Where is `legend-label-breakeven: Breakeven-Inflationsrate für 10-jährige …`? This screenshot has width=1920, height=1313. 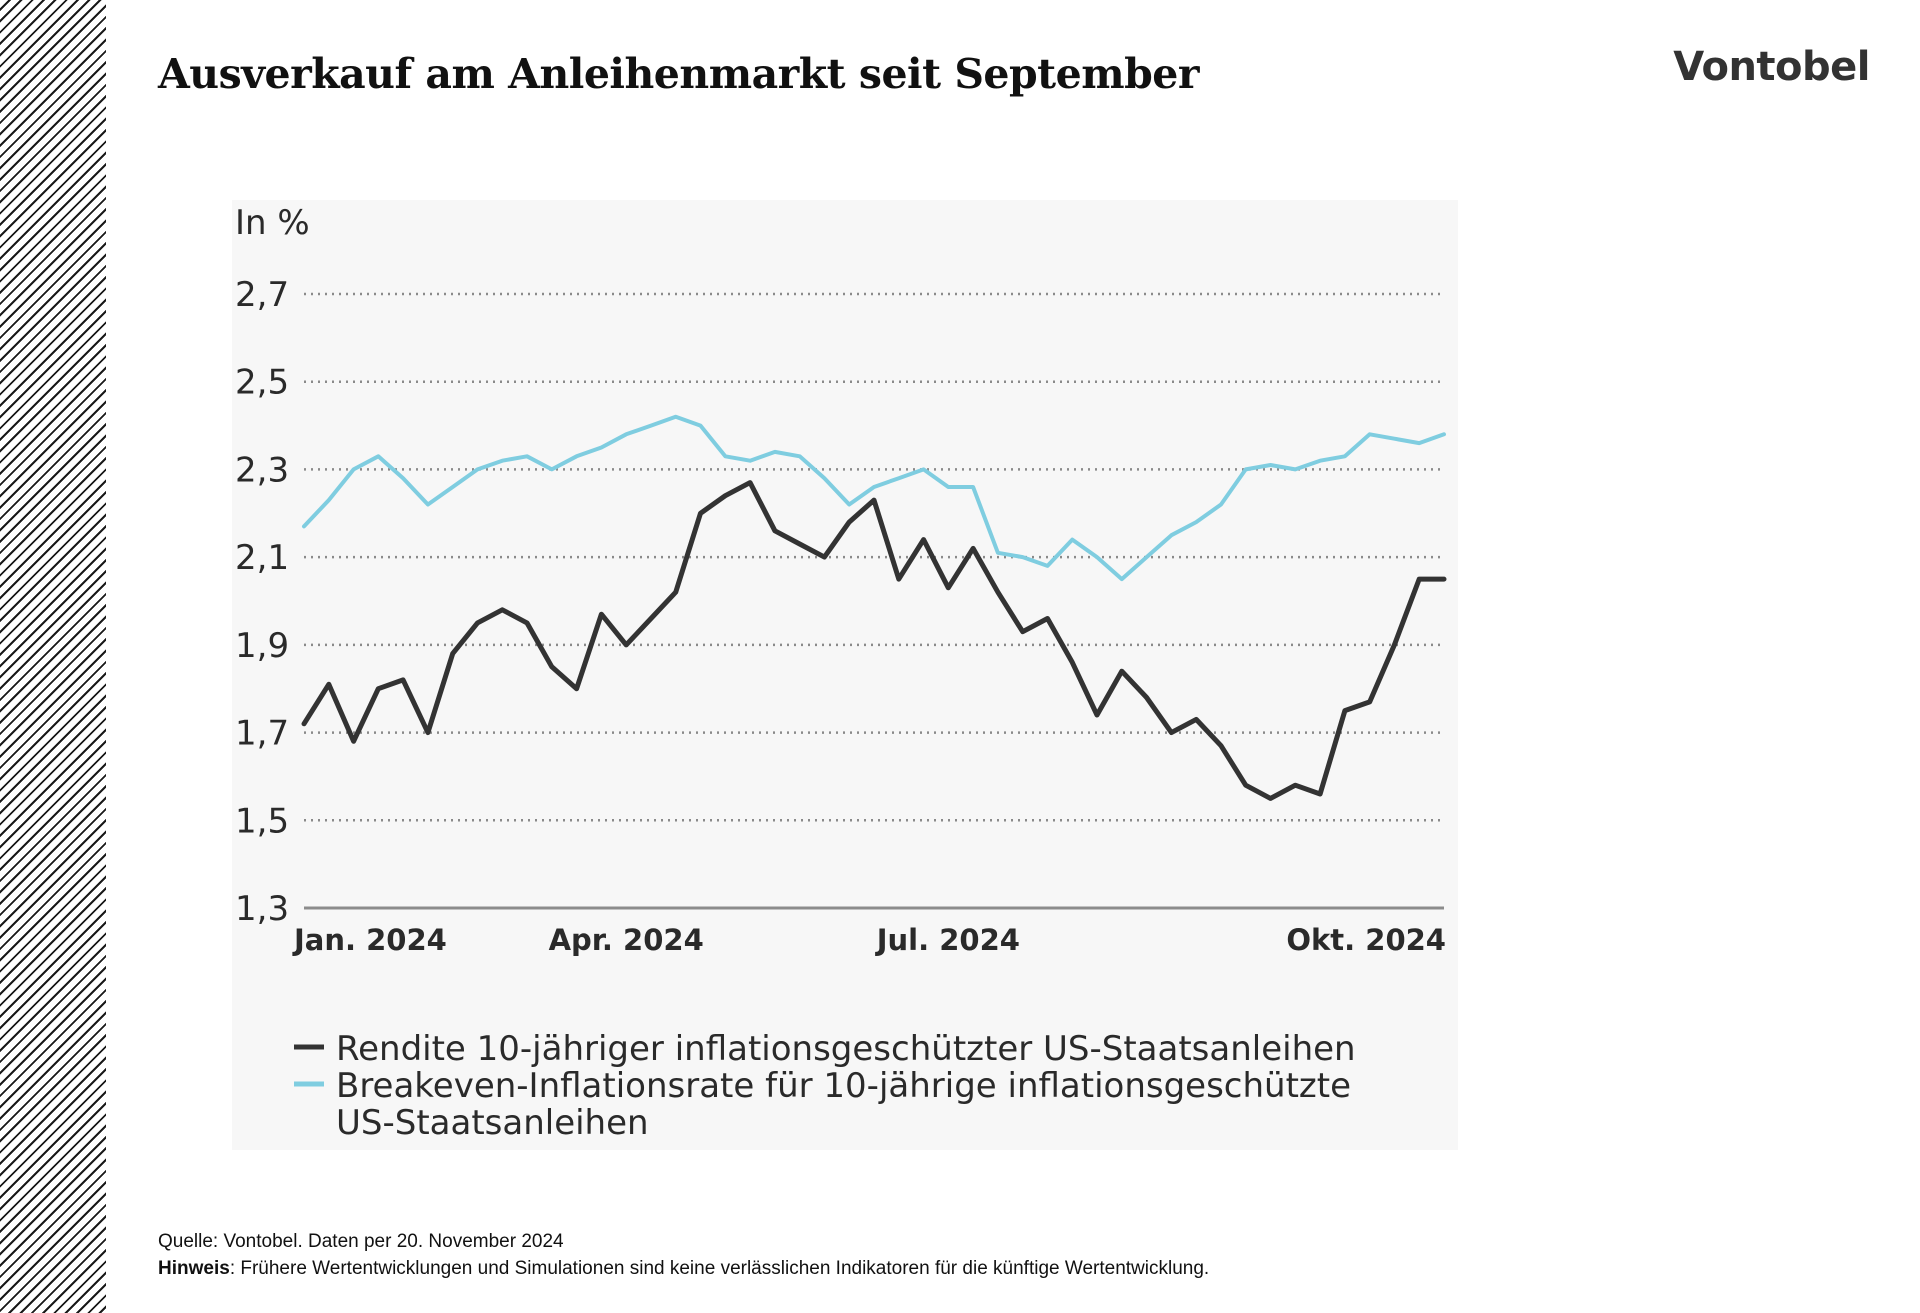
legend-label-breakeven: Breakeven-Inflationsrate für 10-jährige … is located at coordinates (843, 1086).